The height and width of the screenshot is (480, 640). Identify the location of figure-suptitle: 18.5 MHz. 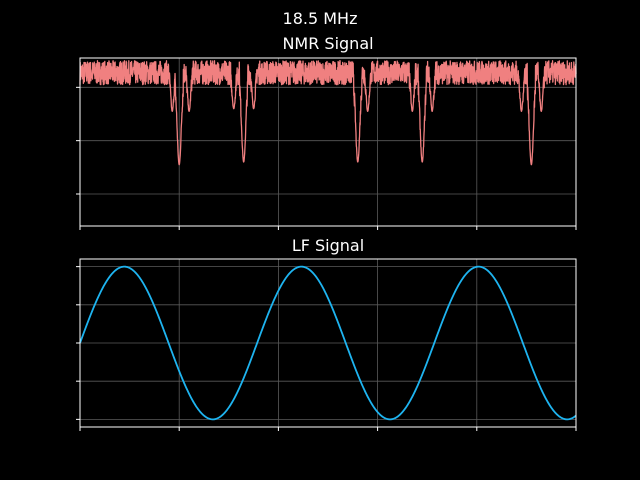
(320, 18).